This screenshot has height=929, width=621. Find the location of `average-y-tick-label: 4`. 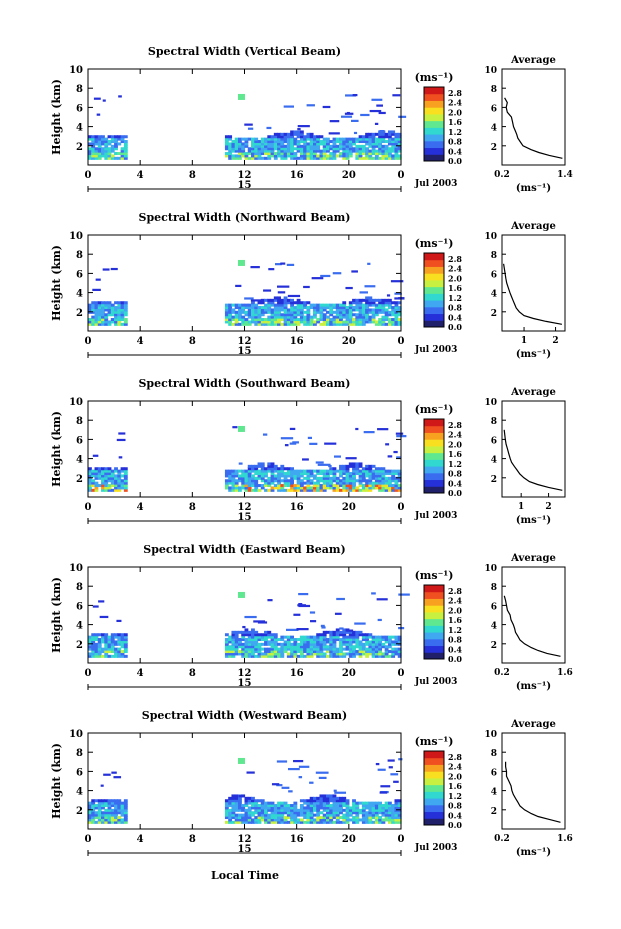

average-y-tick-label: 4 is located at coordinates (494, 793).